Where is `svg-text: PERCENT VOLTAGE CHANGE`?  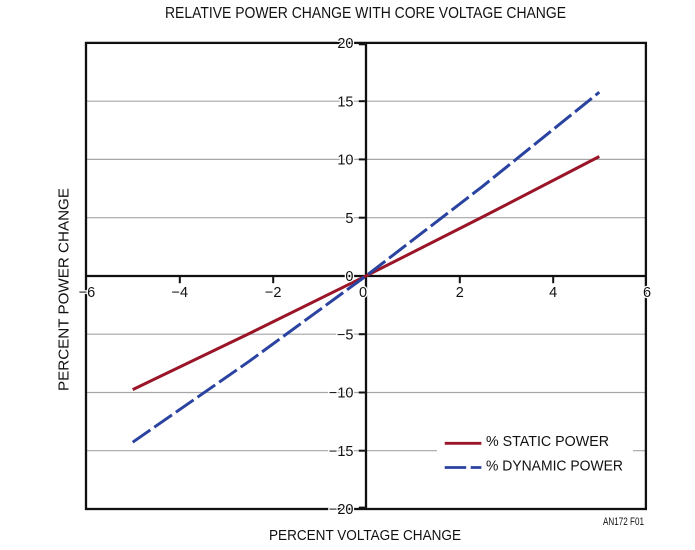
svg-text: PERCENT VOLTAGE CHANGE is located at coordinates (365, 535).